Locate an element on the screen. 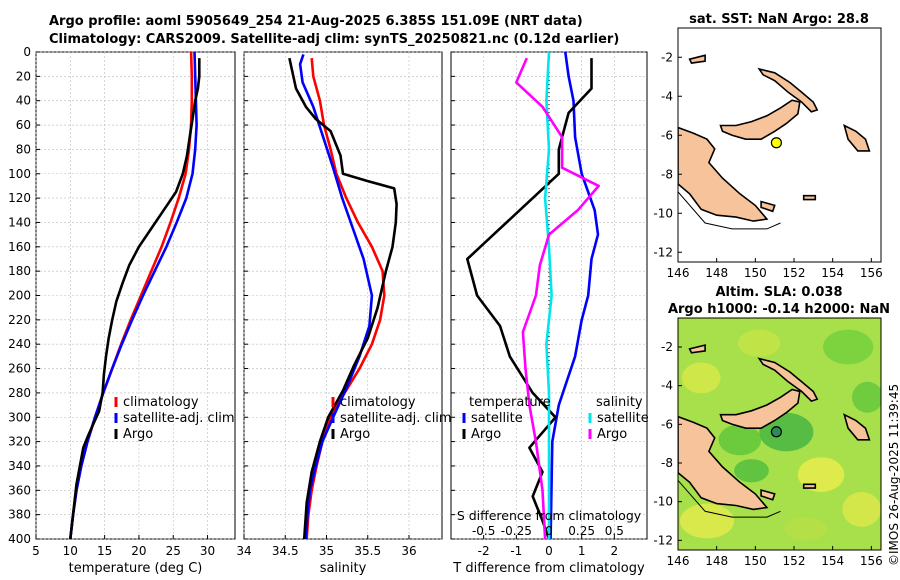  y-tick-label: 280 is located at coordinates (19, 393).